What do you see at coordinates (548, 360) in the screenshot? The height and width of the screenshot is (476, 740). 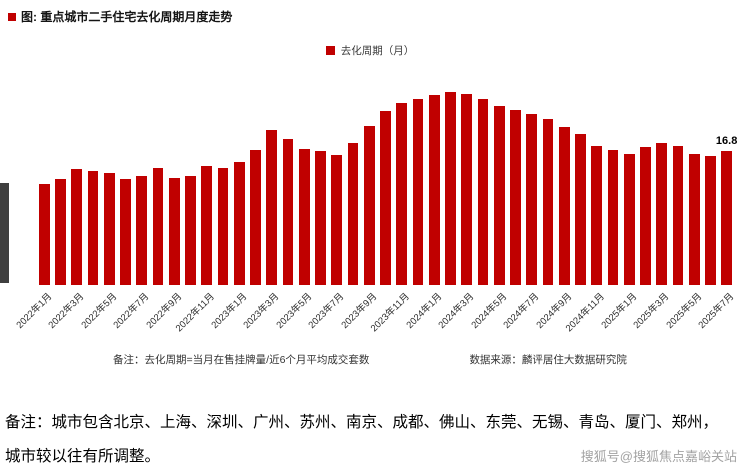 I see `data-source: 数据来源：麟评居住大数据研究院` at bounding box center [548, 360].